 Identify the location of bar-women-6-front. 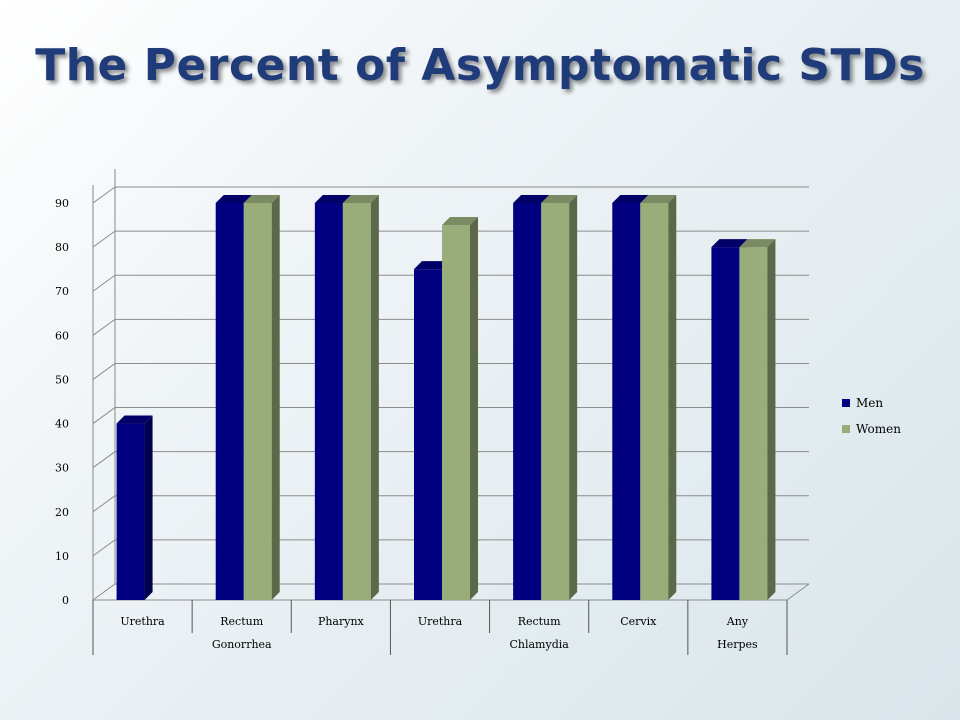
(753, 423).